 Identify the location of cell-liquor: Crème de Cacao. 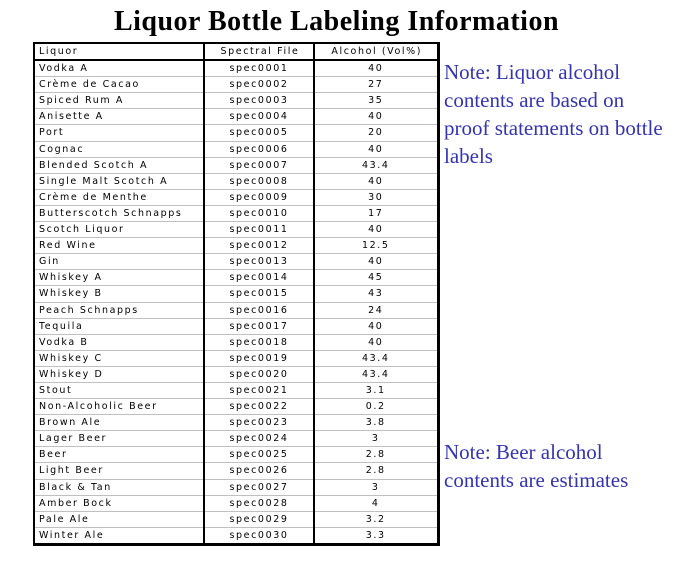
(119, 85).